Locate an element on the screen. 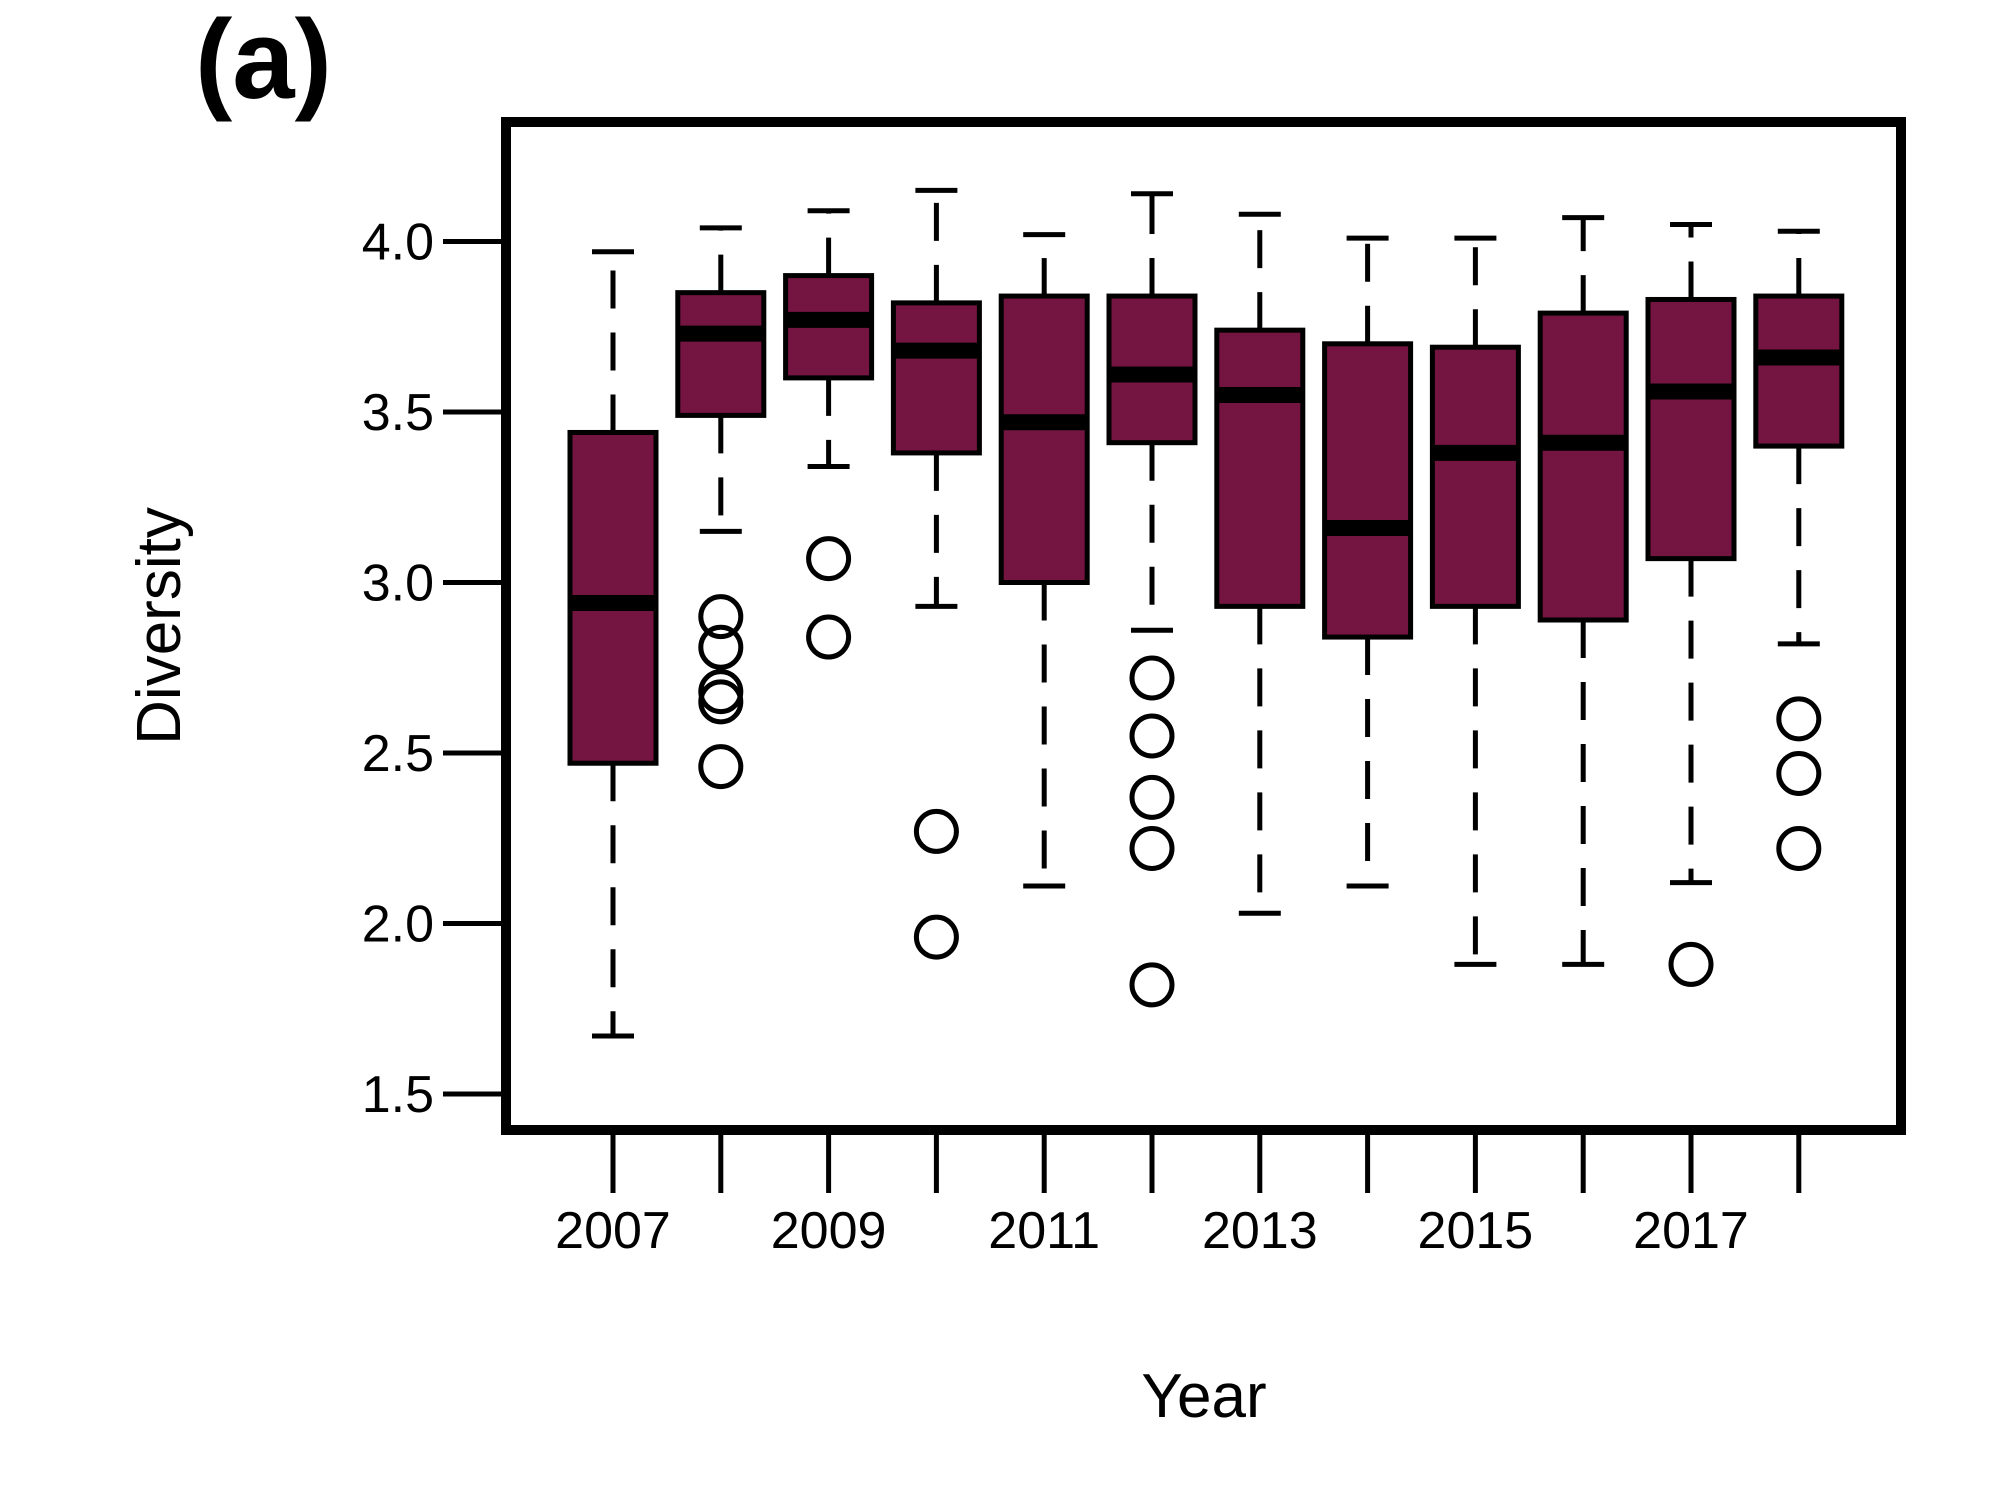 This screenshot has height=1505, width=2007. y-tick-label: 2.0 is located at coordinates (398, 925).